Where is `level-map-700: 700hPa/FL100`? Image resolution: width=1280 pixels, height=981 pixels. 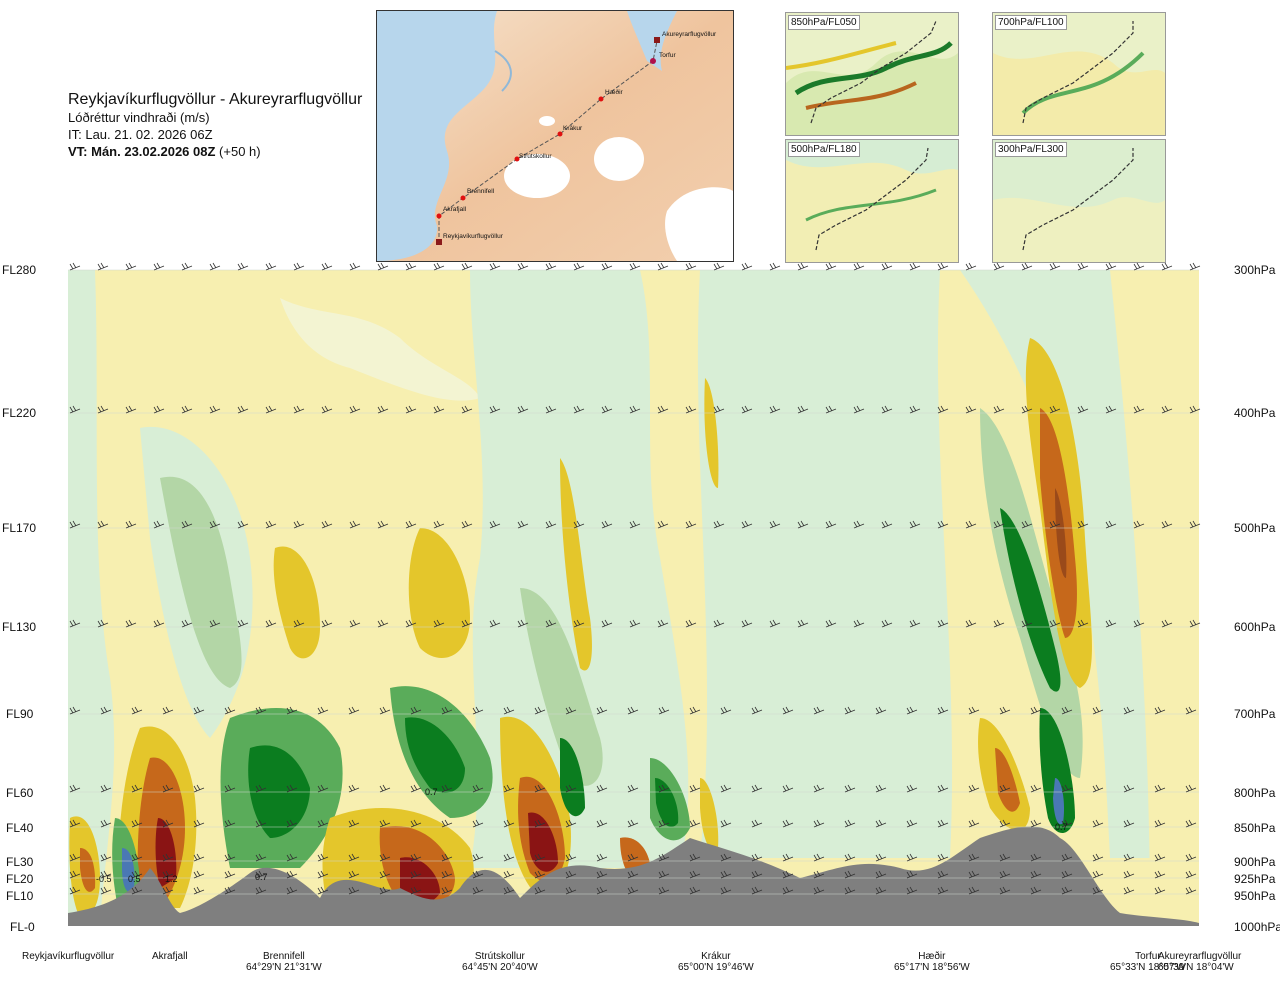 level-map-700: 700hPa/FL100 is located at coordinates (1079, 74).